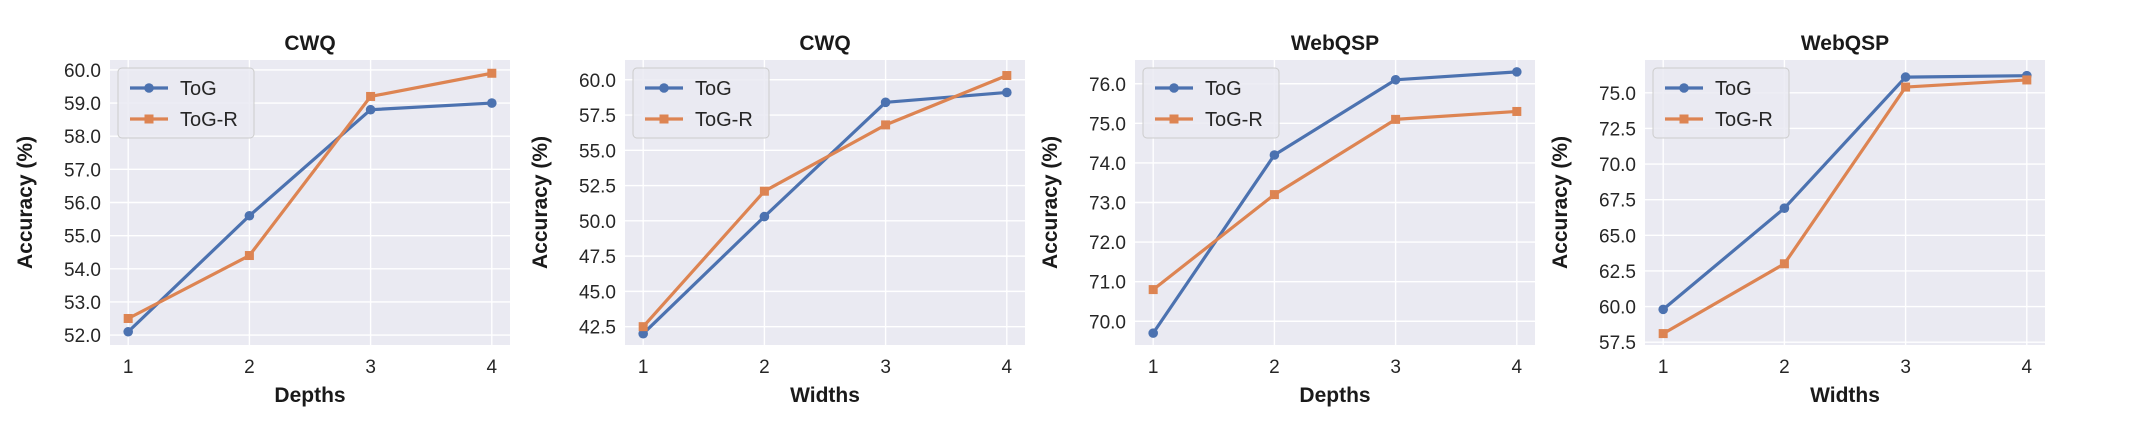  I want to click on y-tick-label: 65.0, so click(1617, 236).